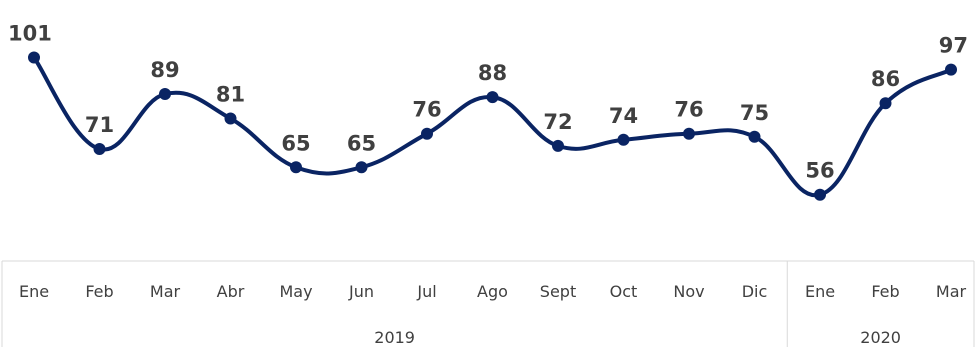  I want to click on data-label: 71, so click(99, 125).